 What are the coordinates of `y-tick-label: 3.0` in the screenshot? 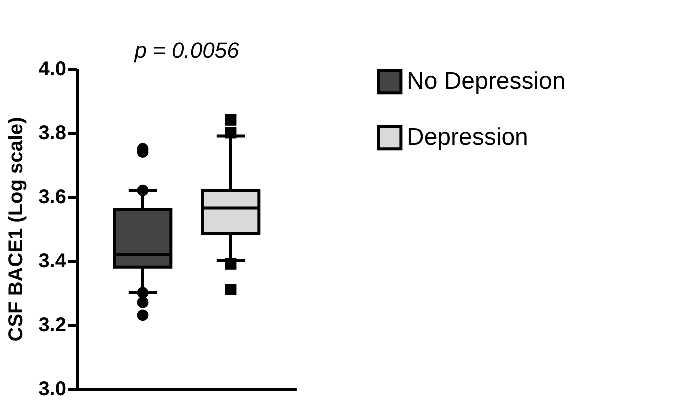 It's located at (52, 389).